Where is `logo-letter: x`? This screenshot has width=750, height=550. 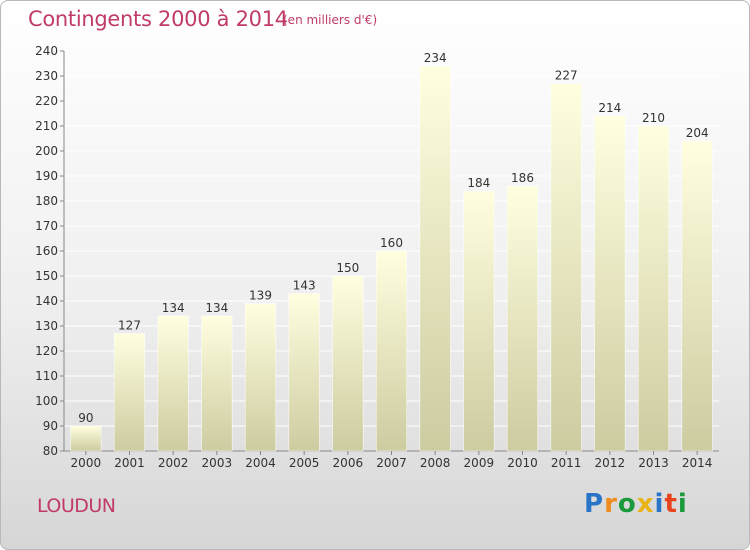
logo-letter: x is located at coordinates (645, 504).